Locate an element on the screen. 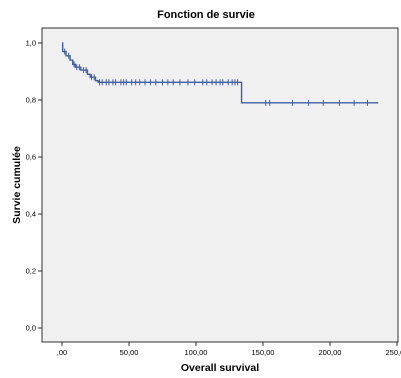 The width and height of the screenshot is (401, 378). x-axis-label: Overall survival is located at coordinates (220, 368).